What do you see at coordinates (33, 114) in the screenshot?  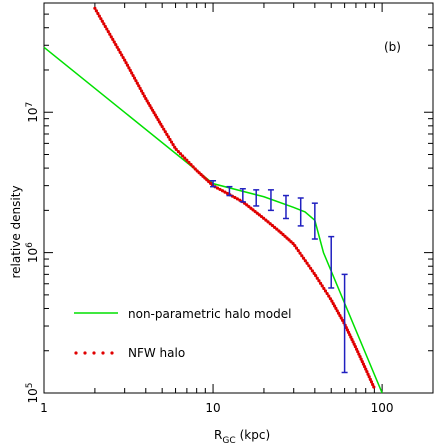 I see `y-tick-label-base: 10` at bounding box center [33, 114].